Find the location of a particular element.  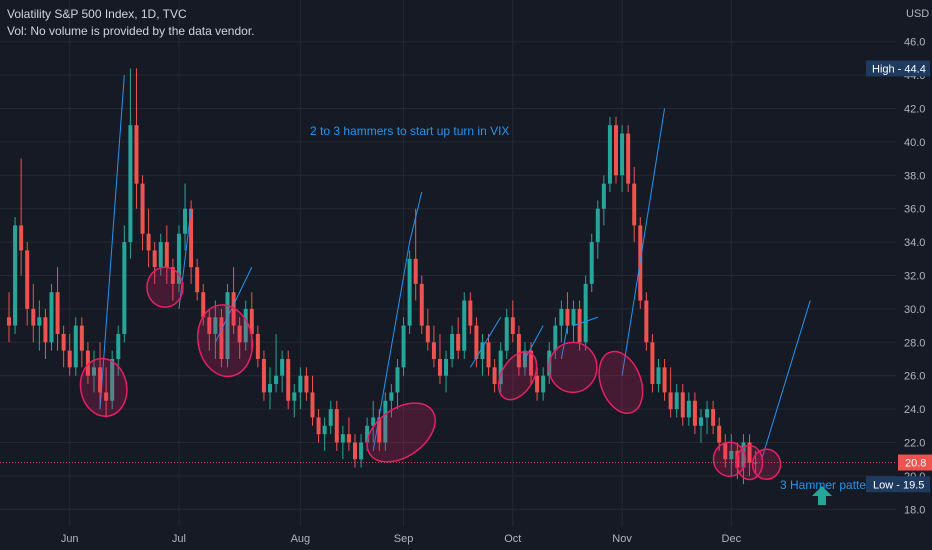

arrow-up-icon is located at coordinates (822, 495).